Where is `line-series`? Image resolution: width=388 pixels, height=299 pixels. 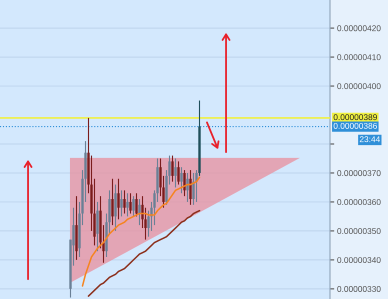
line-series is located at coordinates (144, 253).